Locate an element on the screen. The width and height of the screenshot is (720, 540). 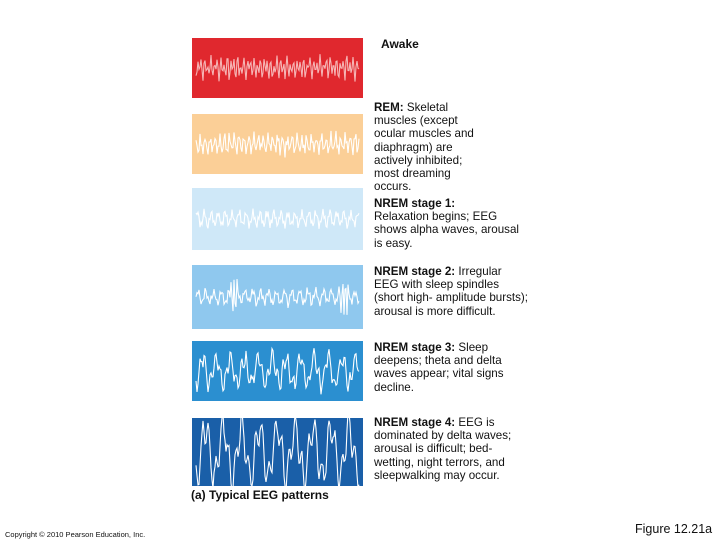
stage-name: REM: is located at coordinates (389, 107).